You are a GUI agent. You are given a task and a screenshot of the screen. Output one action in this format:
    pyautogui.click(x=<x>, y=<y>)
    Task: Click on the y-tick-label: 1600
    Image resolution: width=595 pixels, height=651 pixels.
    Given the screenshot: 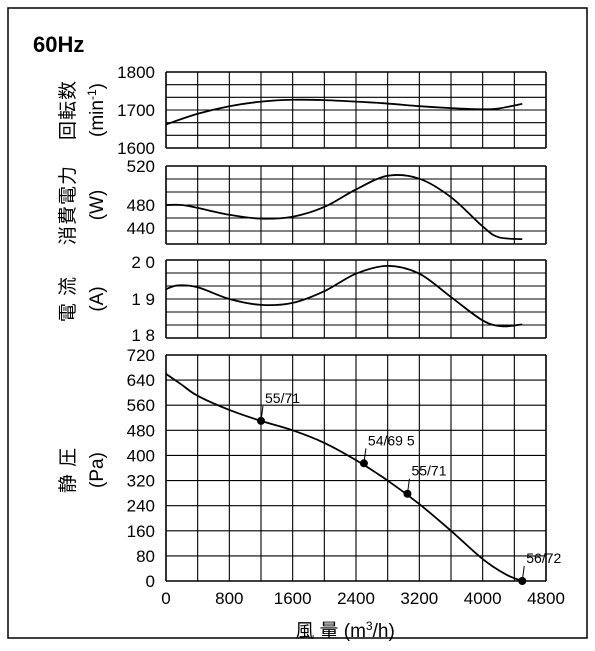 What is the action you would take?
    pyautogui.click(x=136, y=148)
    